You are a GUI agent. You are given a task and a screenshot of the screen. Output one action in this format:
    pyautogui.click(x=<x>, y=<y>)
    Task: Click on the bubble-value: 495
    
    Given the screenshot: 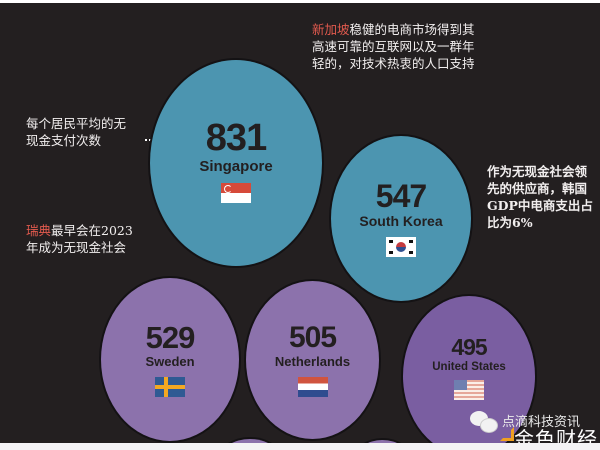 What is the action you would take?
    pyautogui.click(x=469, y=347)
    